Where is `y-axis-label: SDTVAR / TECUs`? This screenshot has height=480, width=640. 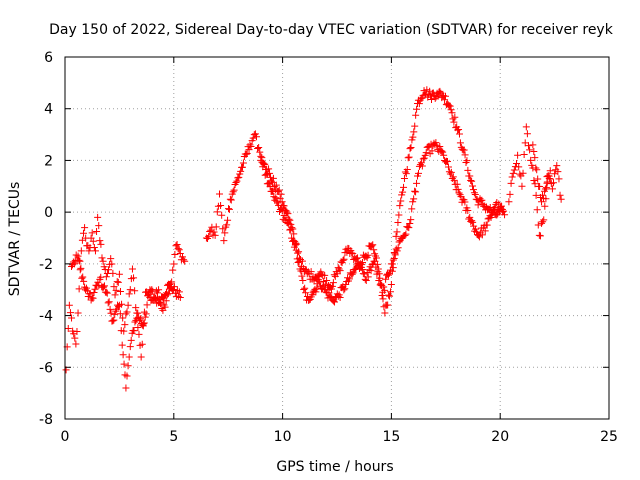
y-axis-label: SDTVAR / TECUs is located at coordinates (15, 239).